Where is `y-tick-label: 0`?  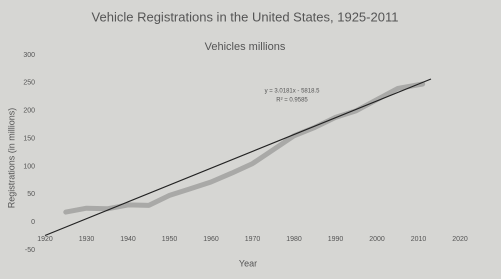
y-tick-label: 0 is located at coordinates (33, 222).